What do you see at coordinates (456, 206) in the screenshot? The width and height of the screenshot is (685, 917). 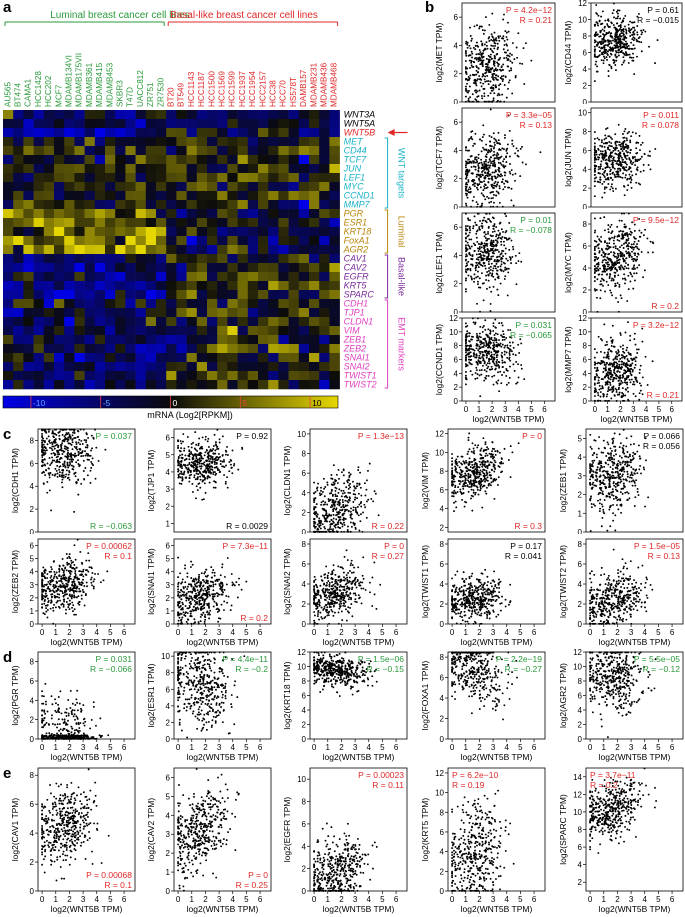 I see `y-tick-label: 0` at bounding box center [456, 206].